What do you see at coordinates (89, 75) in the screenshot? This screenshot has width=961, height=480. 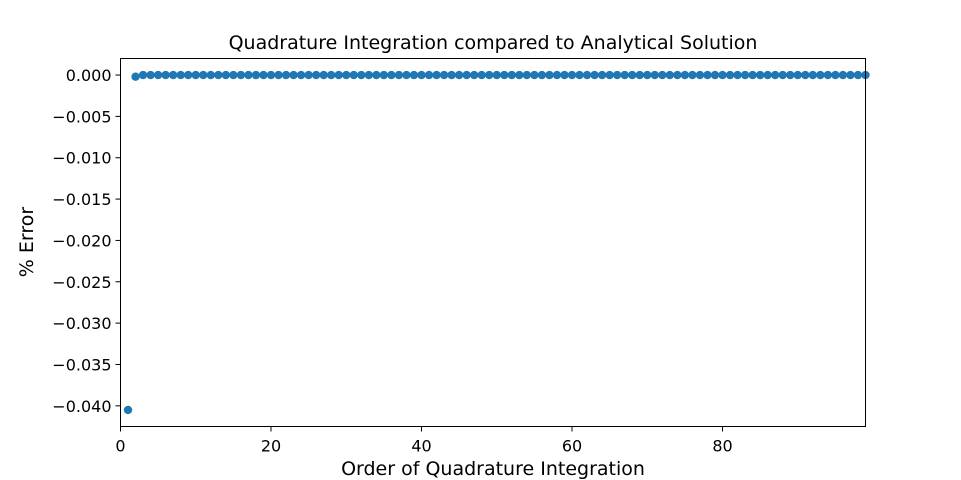 I see `y-tick-label: 0.000` at bounding box center [89, 75].